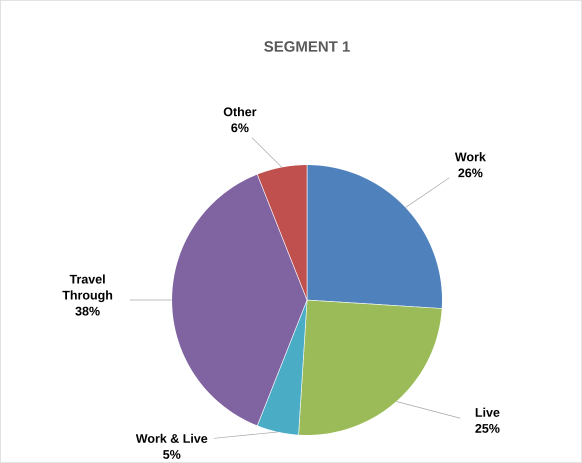 The height and width of the screenshot is (463, 582). Describe the element at coordinates (87, 311) in the screenshot. I see `data-label: 38%` at that location.